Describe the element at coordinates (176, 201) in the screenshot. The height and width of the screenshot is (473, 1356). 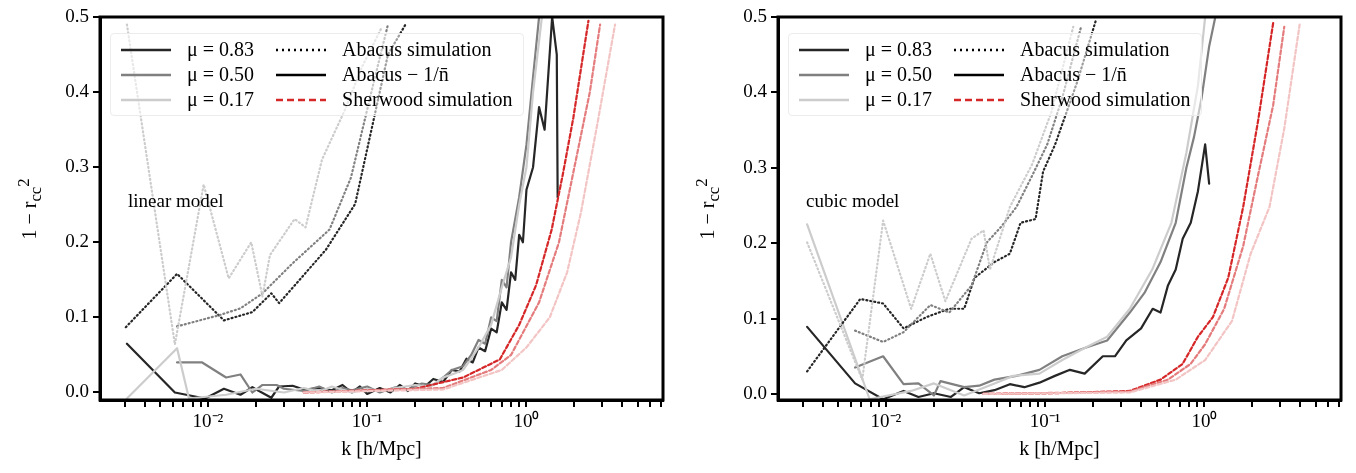
I see `annotation: linear model` at that location.